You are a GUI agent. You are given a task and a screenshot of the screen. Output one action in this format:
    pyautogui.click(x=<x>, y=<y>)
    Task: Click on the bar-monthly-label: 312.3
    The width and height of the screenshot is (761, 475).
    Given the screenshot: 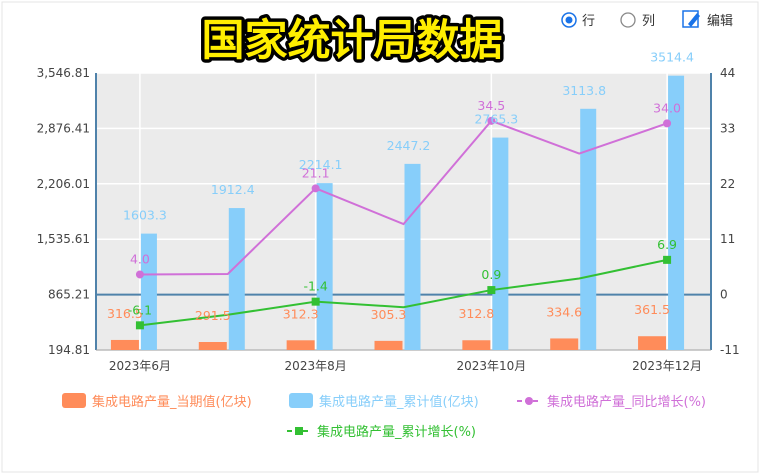 What is the action you would take?
    pyautogui.click(x=301, y=313)
    